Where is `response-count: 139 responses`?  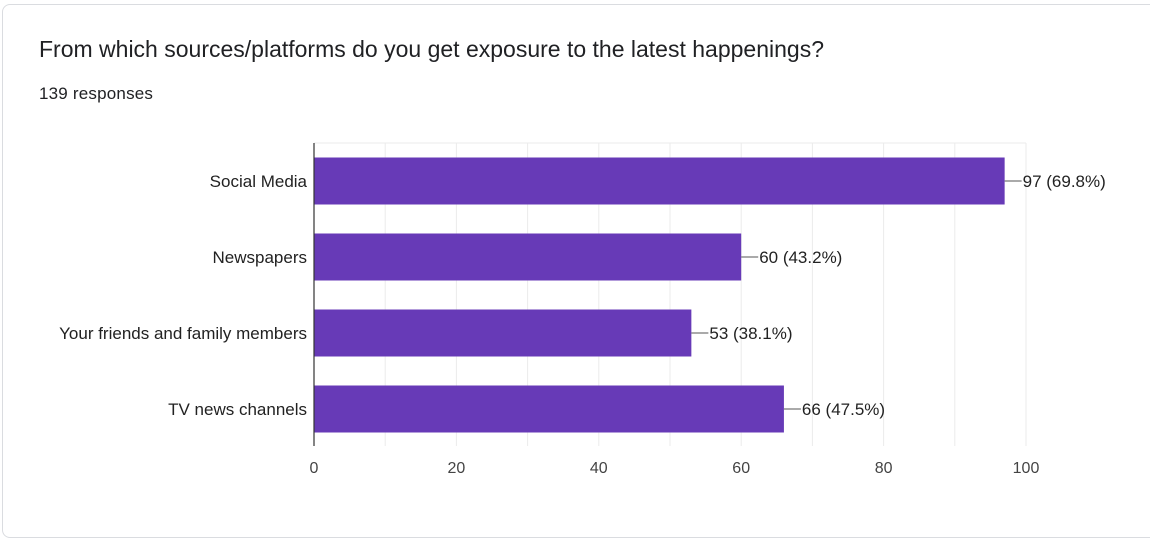
response-count: 139 responses is located at coordinates (96, 93).